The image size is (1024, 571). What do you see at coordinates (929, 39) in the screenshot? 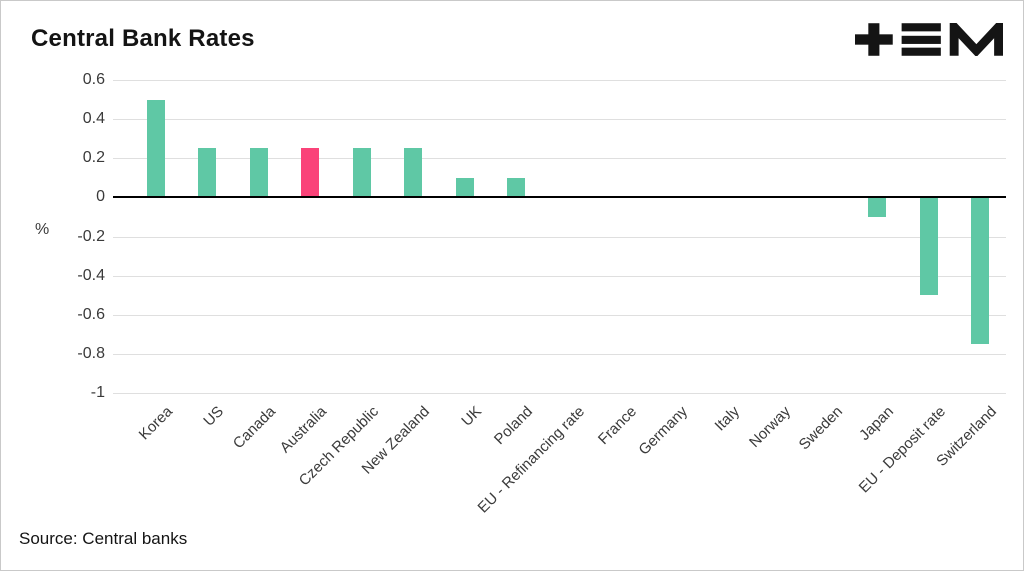
I see `tem-logo` at bounding box center [929, 39].